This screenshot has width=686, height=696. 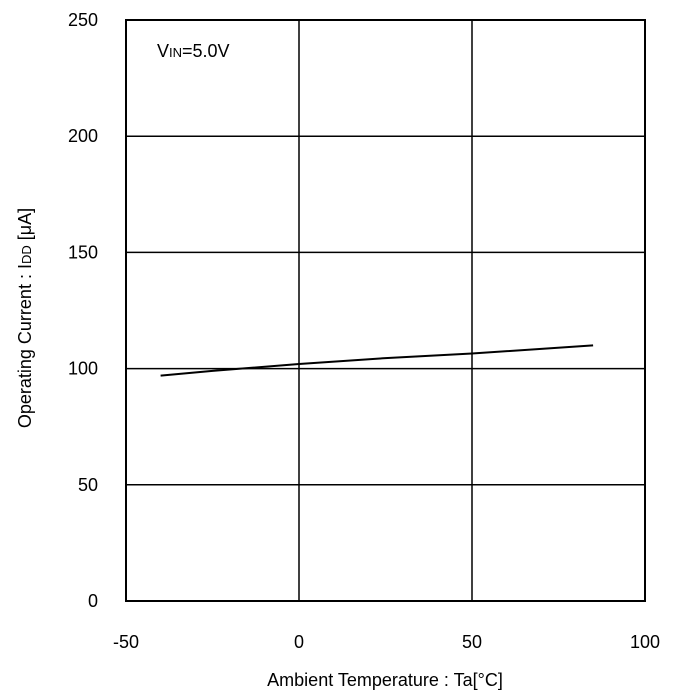 What do you see at coordinates (25, 318) in the screenshot?
I see `y-axis-label: Operating Current : IDD [μA]` at bounding box center [25, 318].